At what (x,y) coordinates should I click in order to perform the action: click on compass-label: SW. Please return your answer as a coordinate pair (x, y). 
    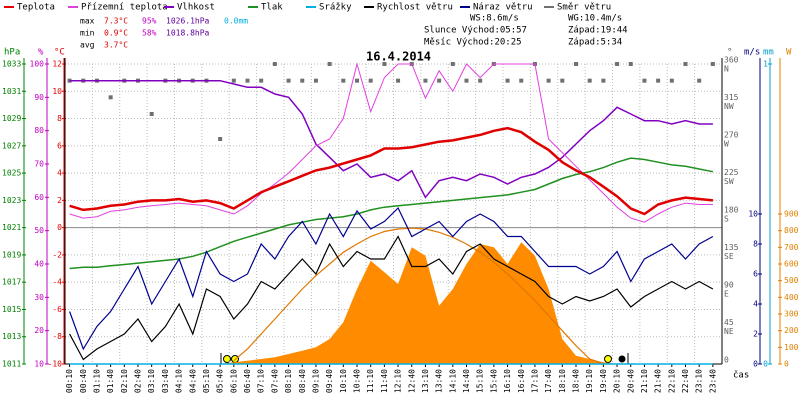
    Looking at the image, I should click on (729, 181).